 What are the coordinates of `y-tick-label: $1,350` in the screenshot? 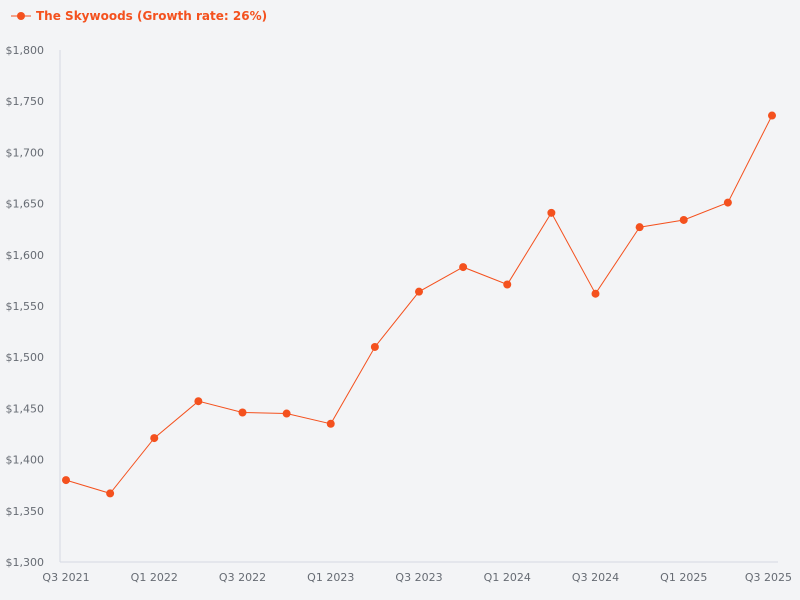 It's located at (25, 511).